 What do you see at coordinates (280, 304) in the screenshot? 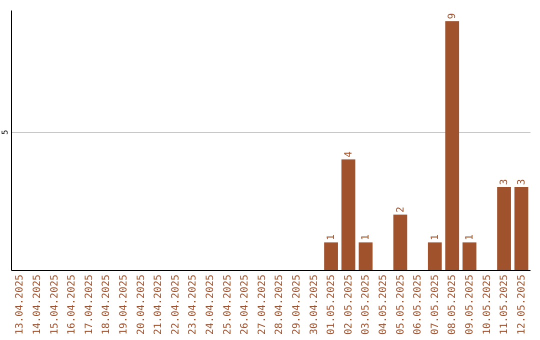
I see `x-tick-label: 28.04.2025` at bounding box center [280, 304].